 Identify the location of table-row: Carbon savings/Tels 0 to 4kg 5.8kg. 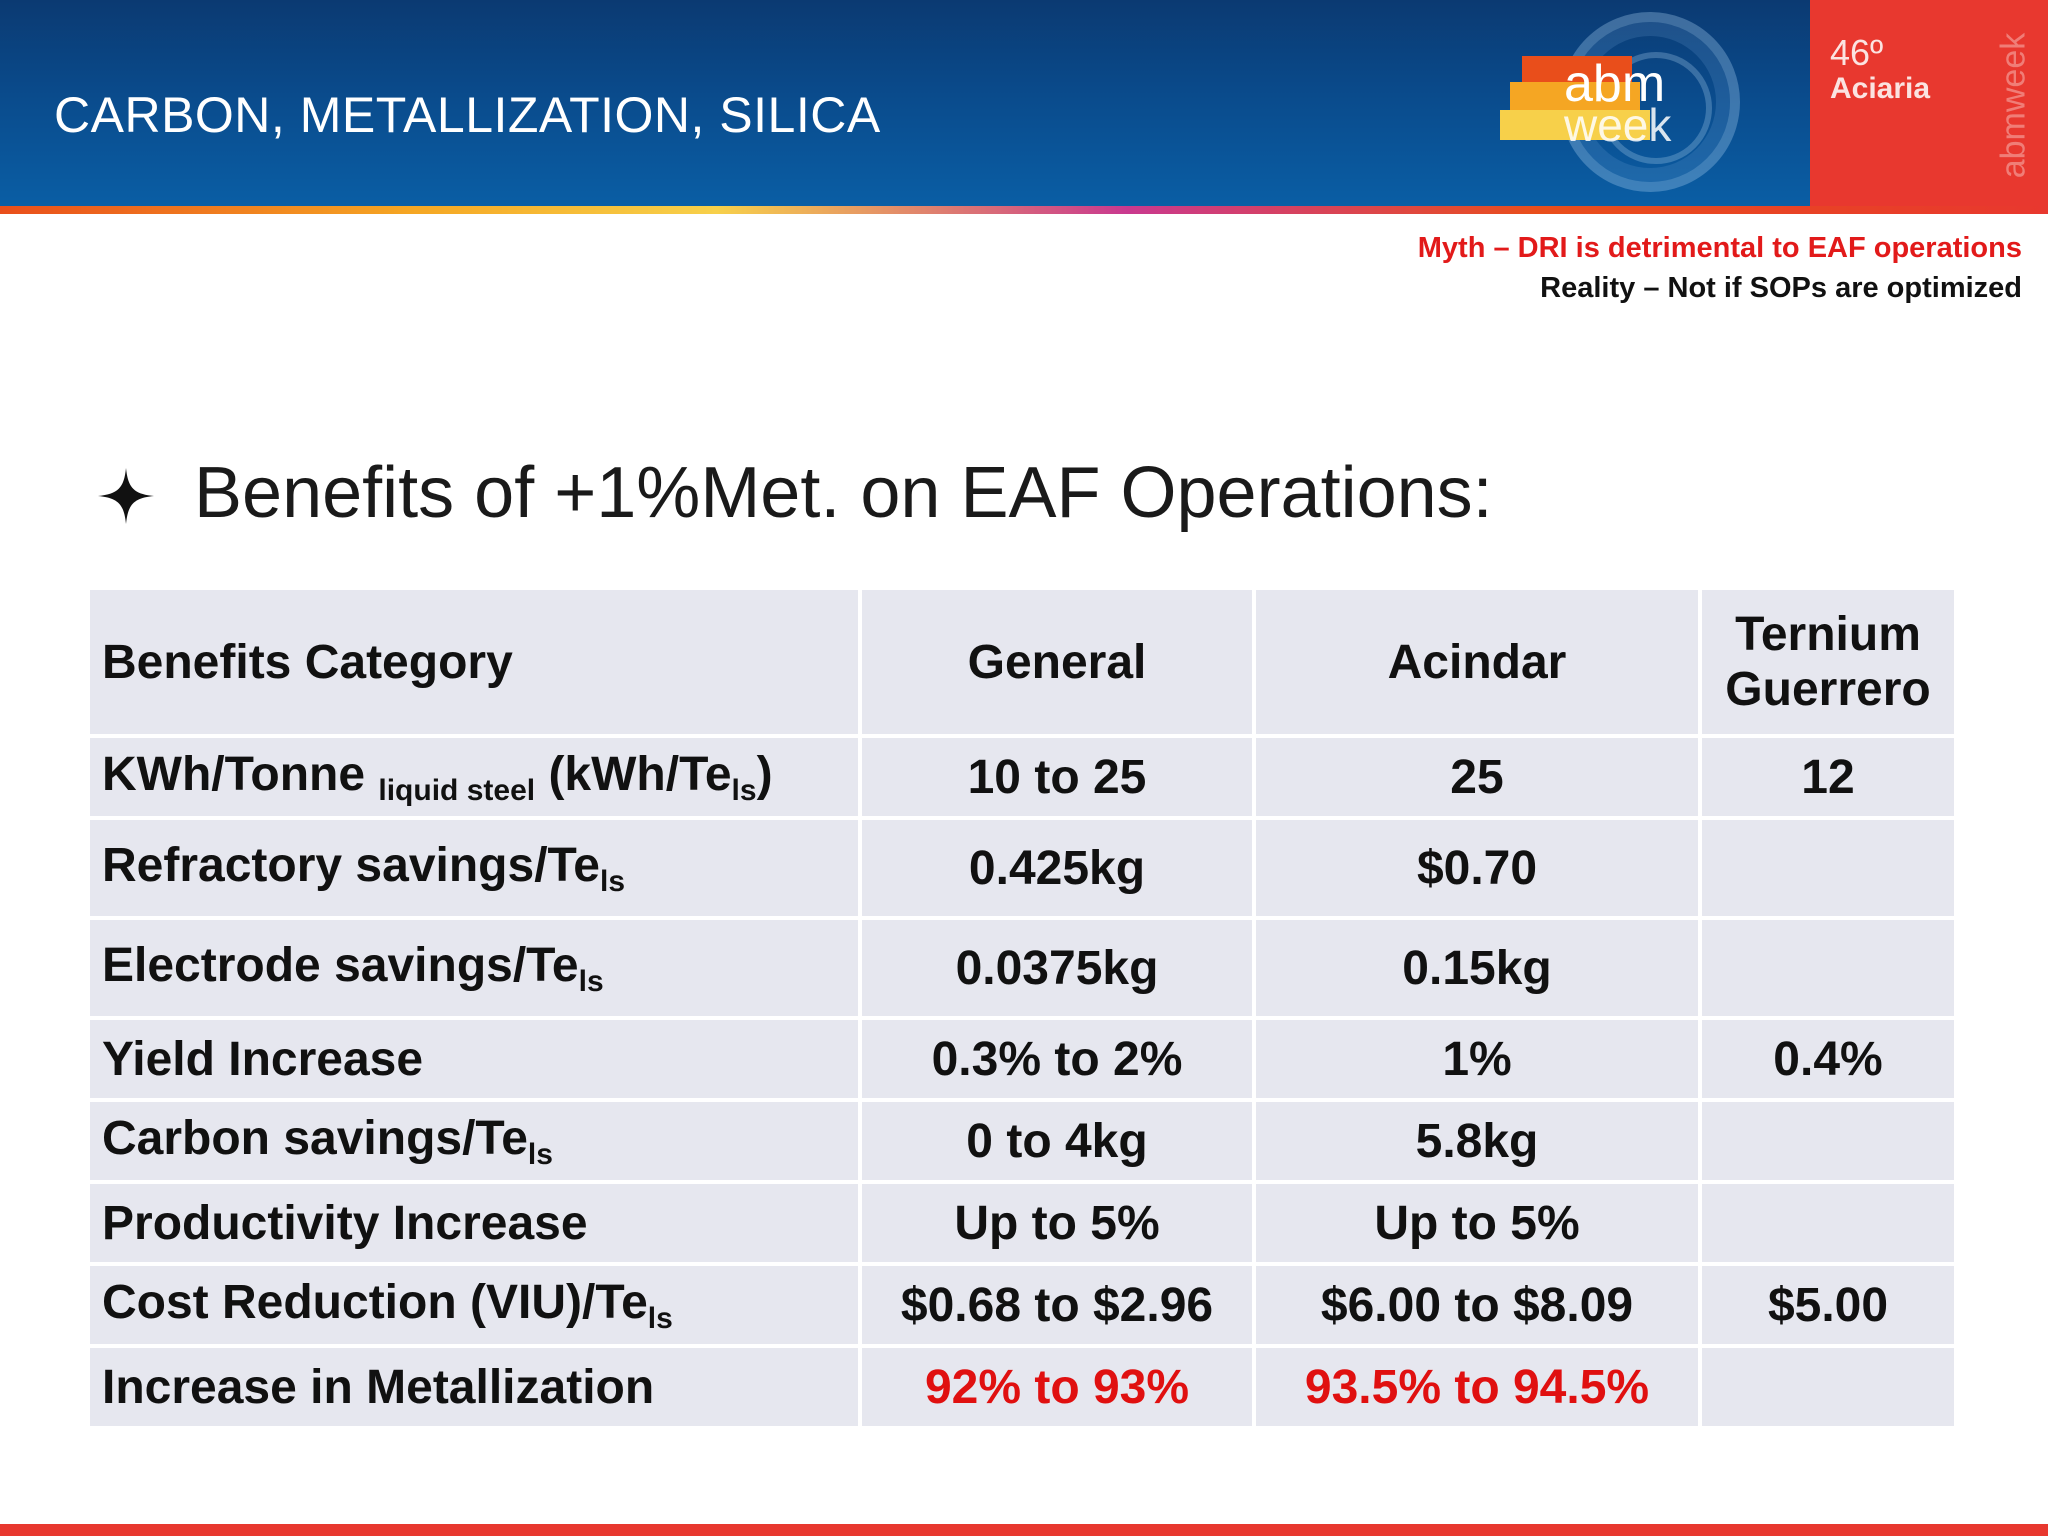
(1022, 1141).